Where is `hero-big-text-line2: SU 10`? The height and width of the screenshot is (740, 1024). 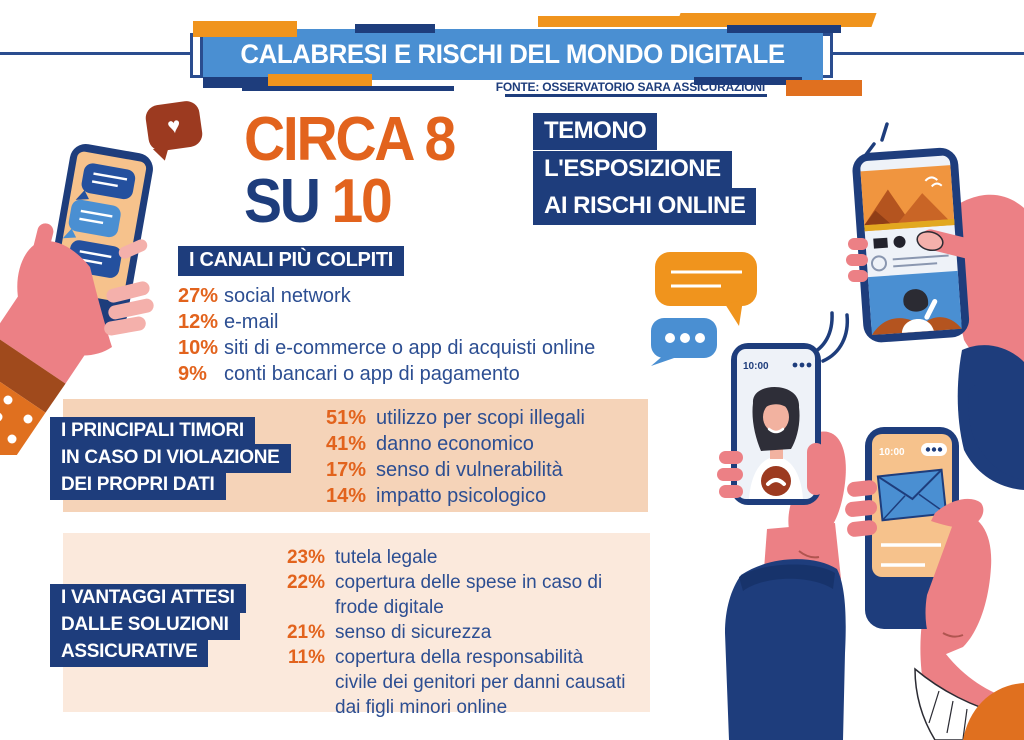
hero-big-text-line2: SU 10 is located at coordinates (318, 202).